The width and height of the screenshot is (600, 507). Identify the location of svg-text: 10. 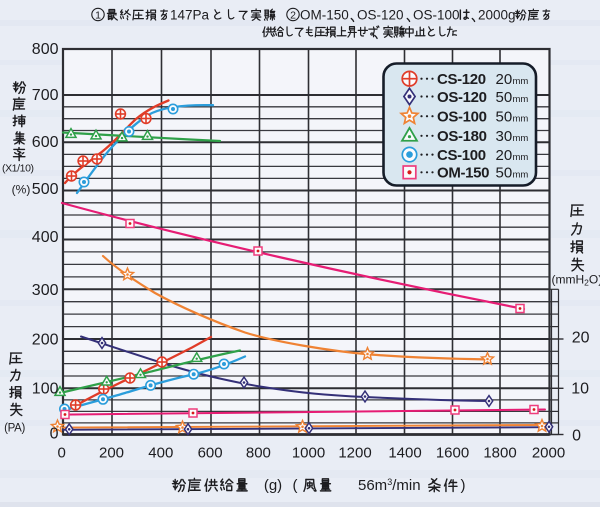
(580, 388).